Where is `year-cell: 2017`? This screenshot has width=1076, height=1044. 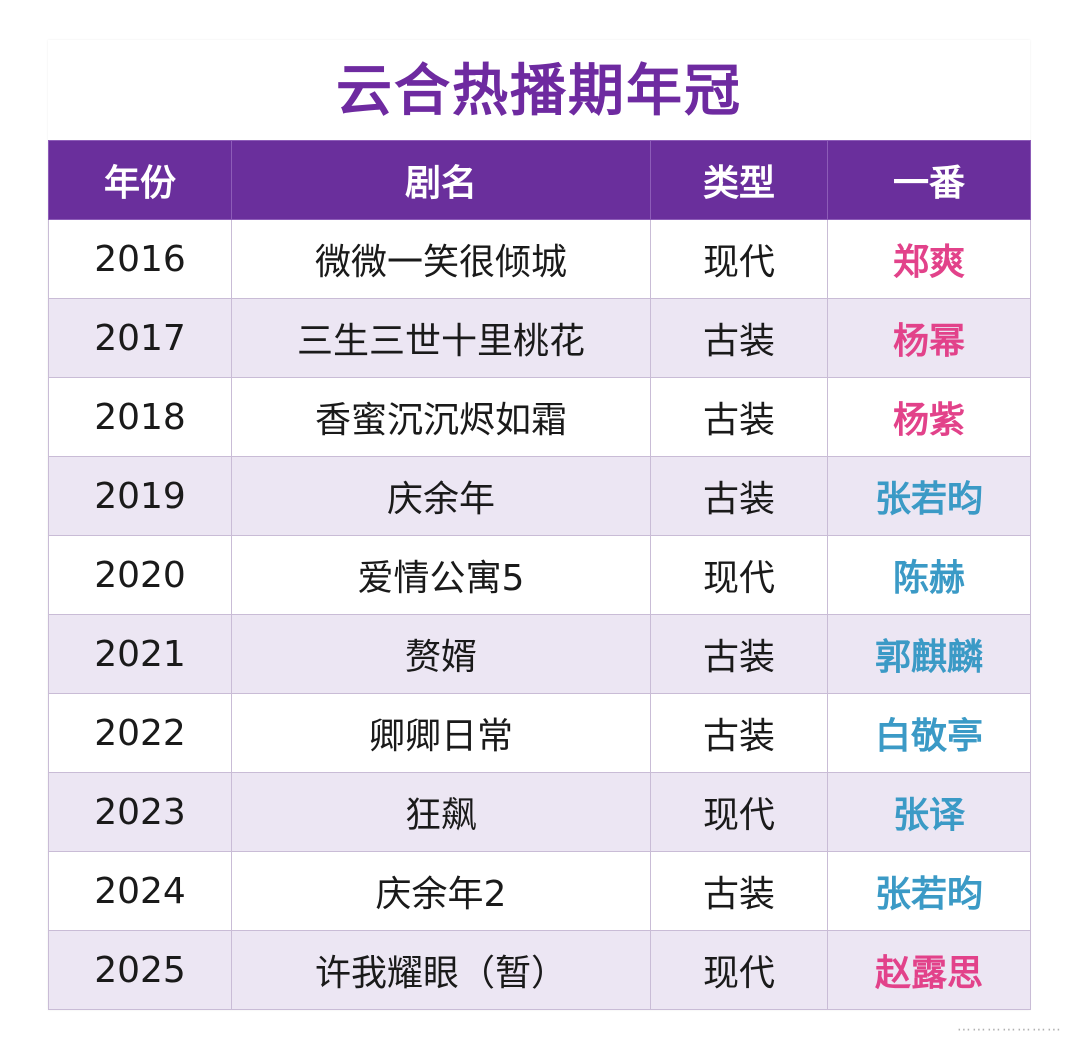 year-cell: 2017 is located at coordinates (140, 338).